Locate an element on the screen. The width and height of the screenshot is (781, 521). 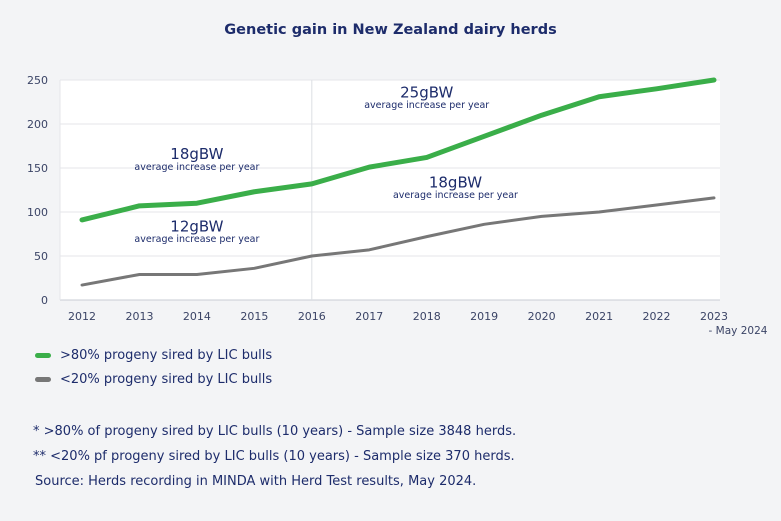
y-tick-label: 50 is located at coordinates (41, 256).